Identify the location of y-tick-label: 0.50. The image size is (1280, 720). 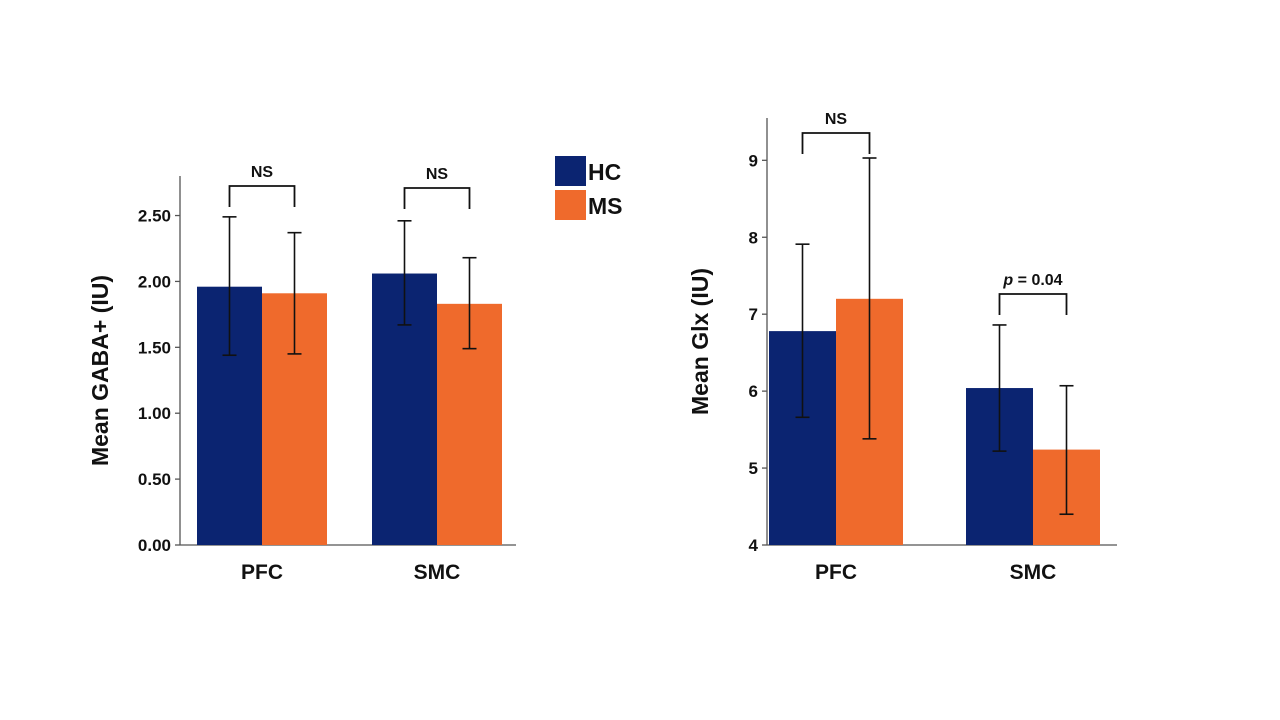
(154, 479).